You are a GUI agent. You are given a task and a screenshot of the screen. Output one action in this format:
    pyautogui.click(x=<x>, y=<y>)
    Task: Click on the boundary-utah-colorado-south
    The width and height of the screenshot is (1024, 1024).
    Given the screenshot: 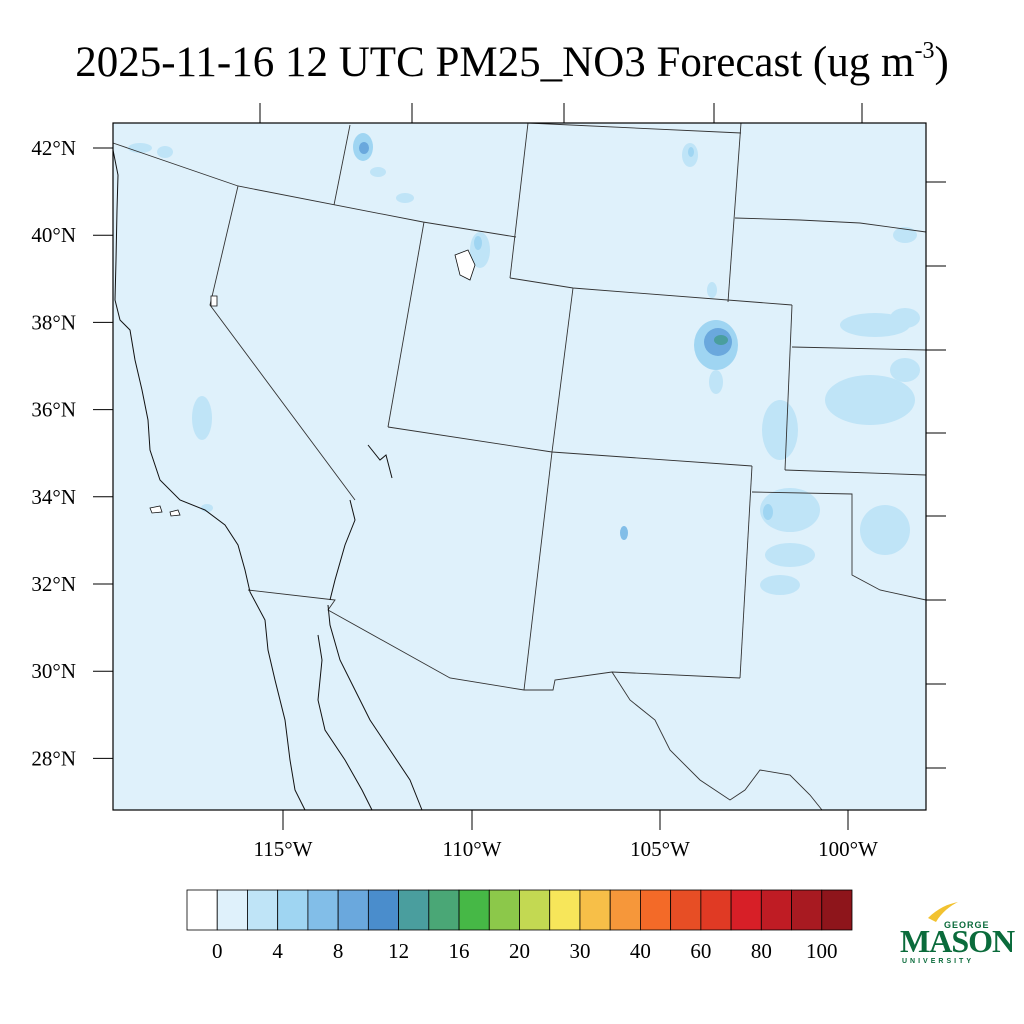 What is the action you would take?
    pyautogui.click(x=562, y=370)
    